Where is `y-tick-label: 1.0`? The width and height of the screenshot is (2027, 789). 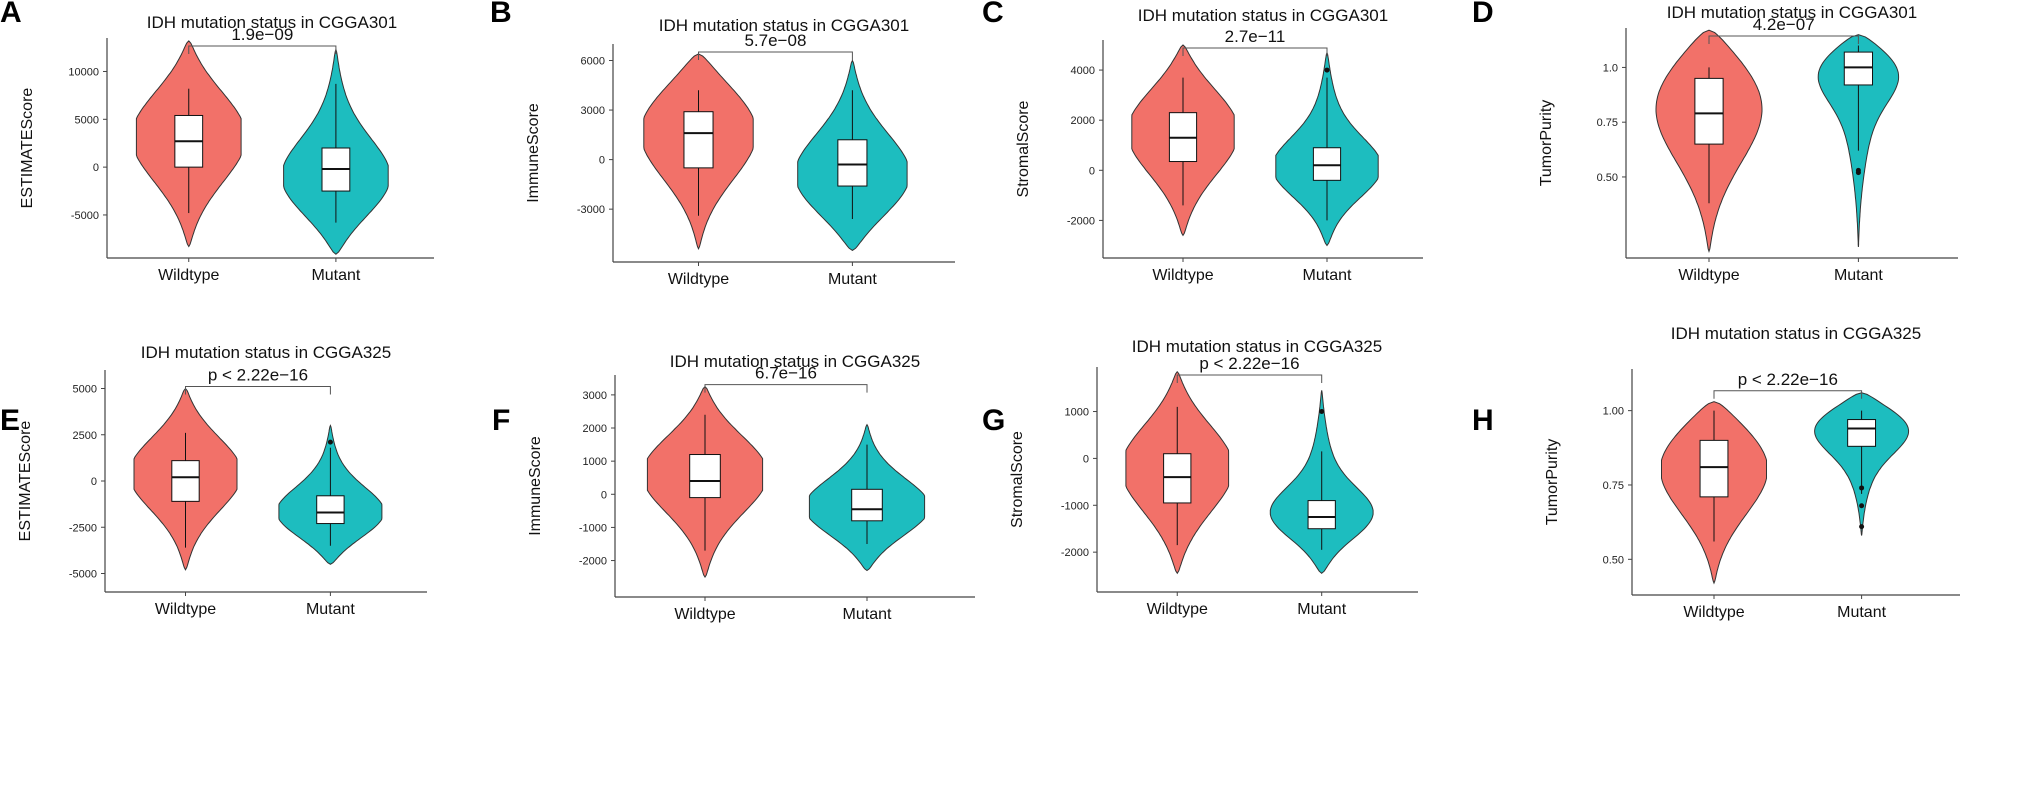
y-tick-label: 1.0 is located at coordinates (1610, 68).